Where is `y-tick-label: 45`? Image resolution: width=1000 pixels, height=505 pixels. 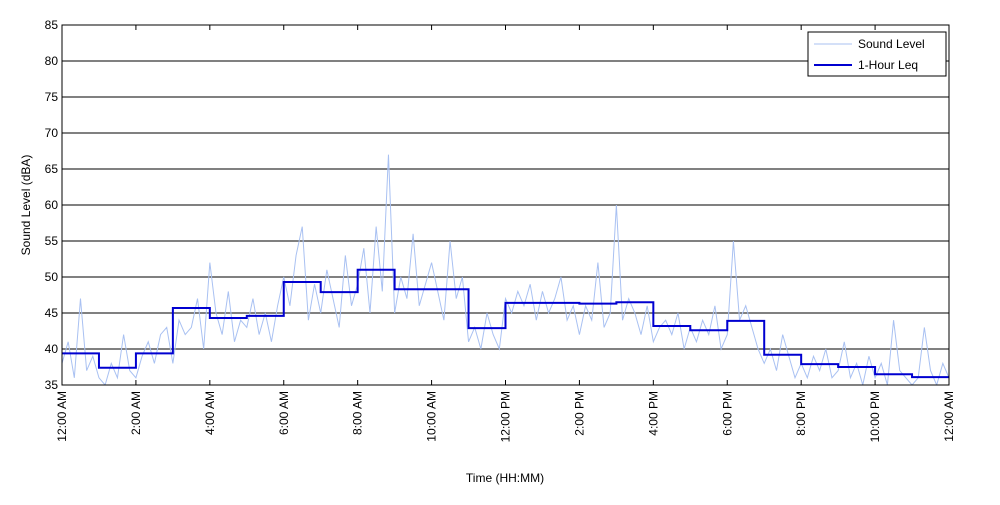 y-tick-label: 45 is located at coordinates (52, 313).